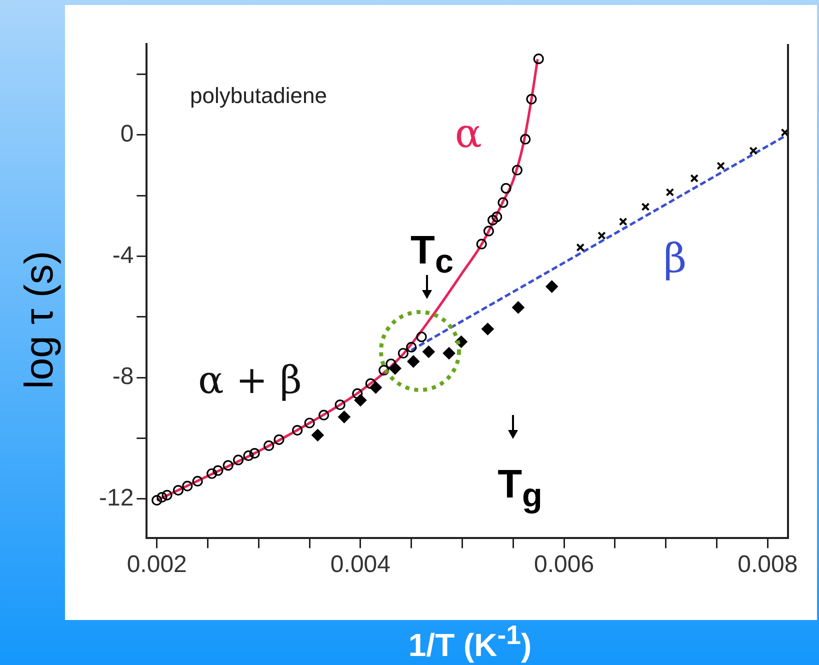 This screenshot has height=665, width=819. I want to click on x-tick-label: 0.004, so click(360, 564).